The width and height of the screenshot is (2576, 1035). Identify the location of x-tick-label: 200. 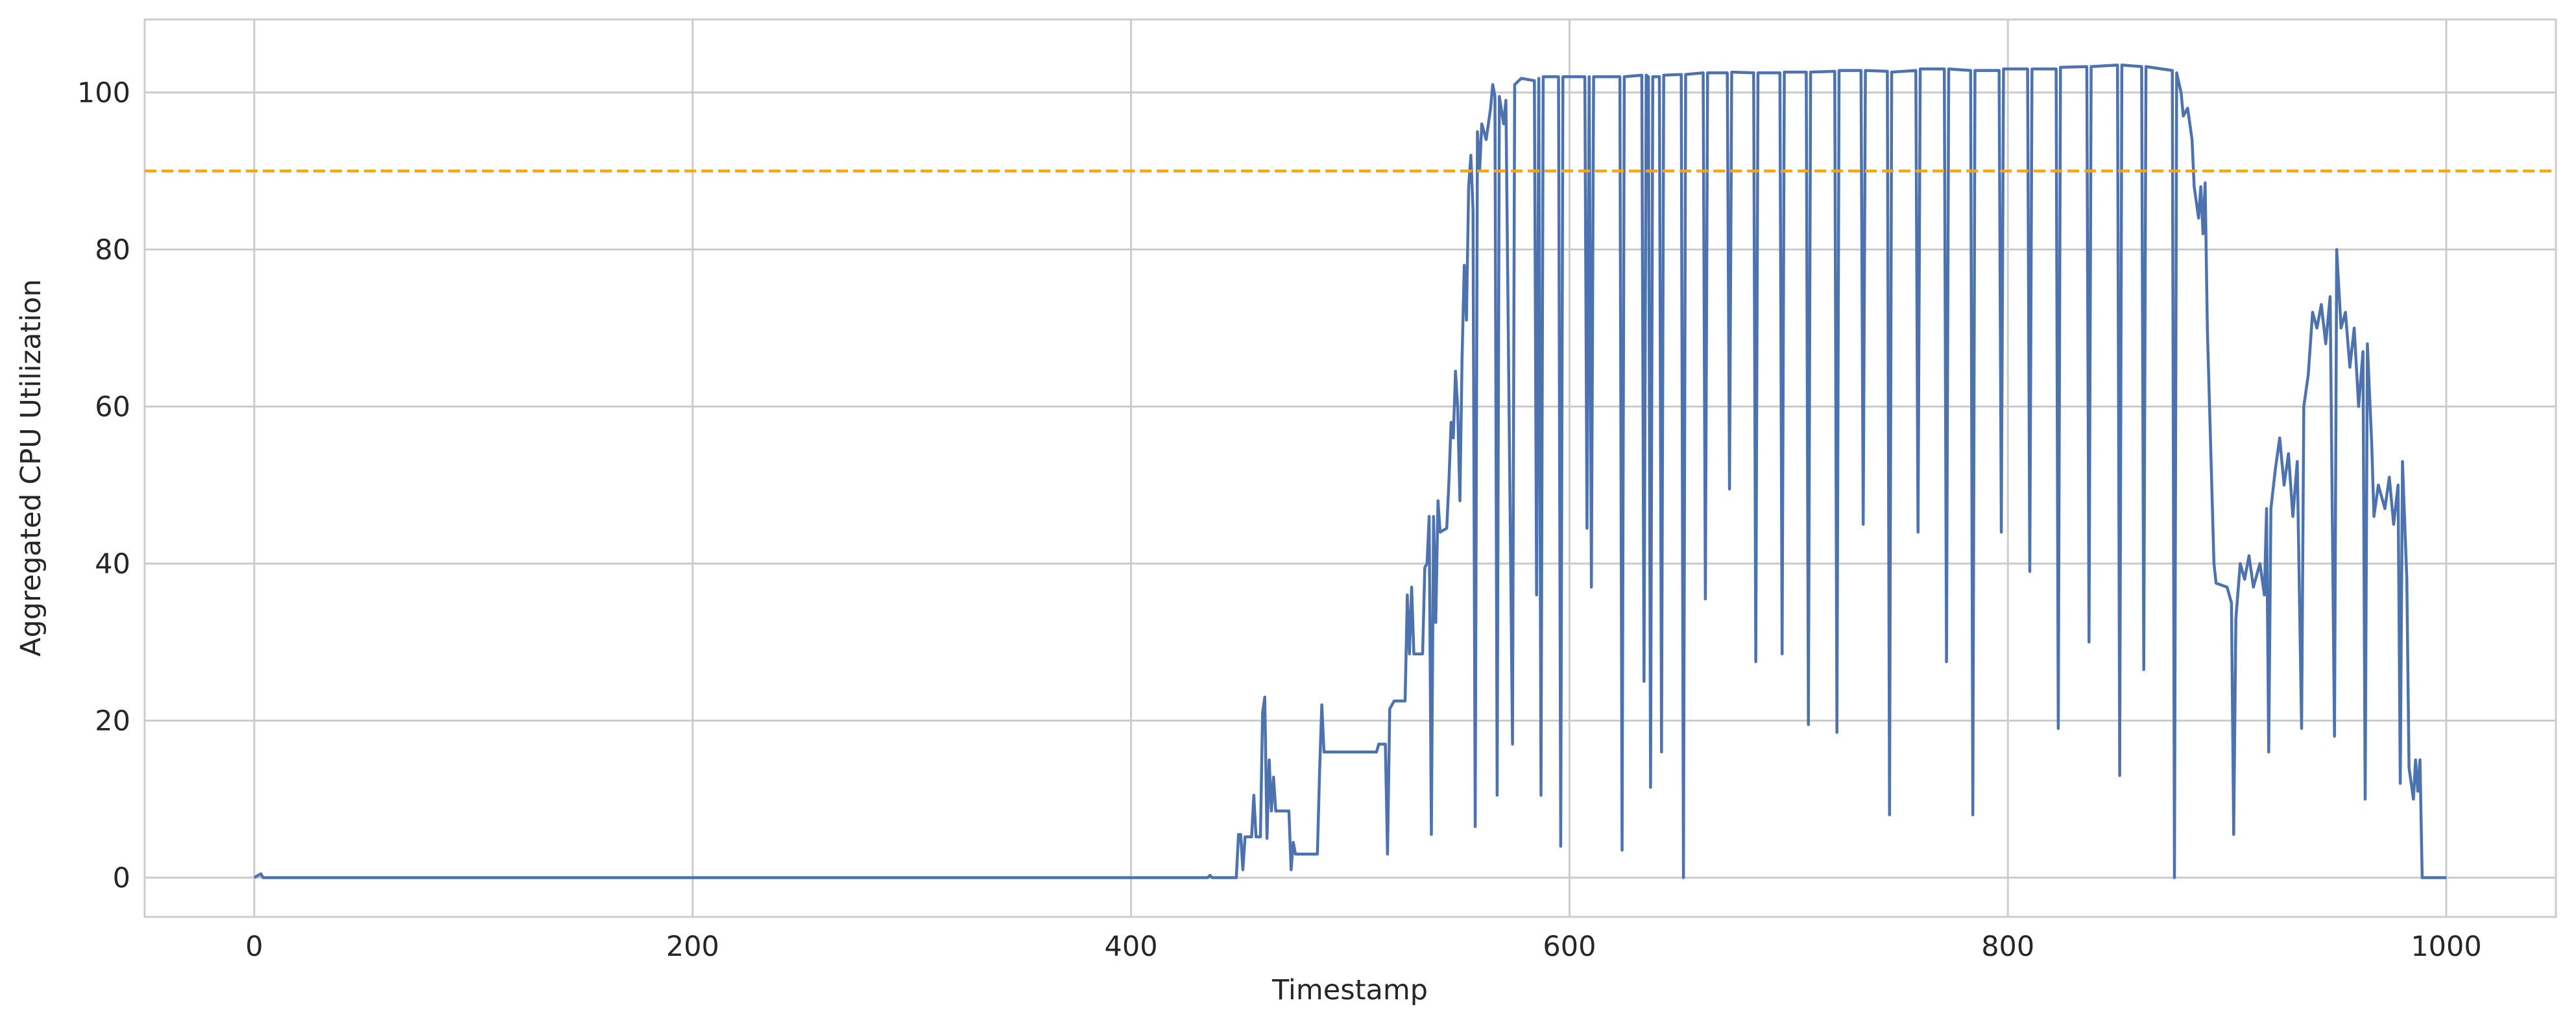
(692, 947).